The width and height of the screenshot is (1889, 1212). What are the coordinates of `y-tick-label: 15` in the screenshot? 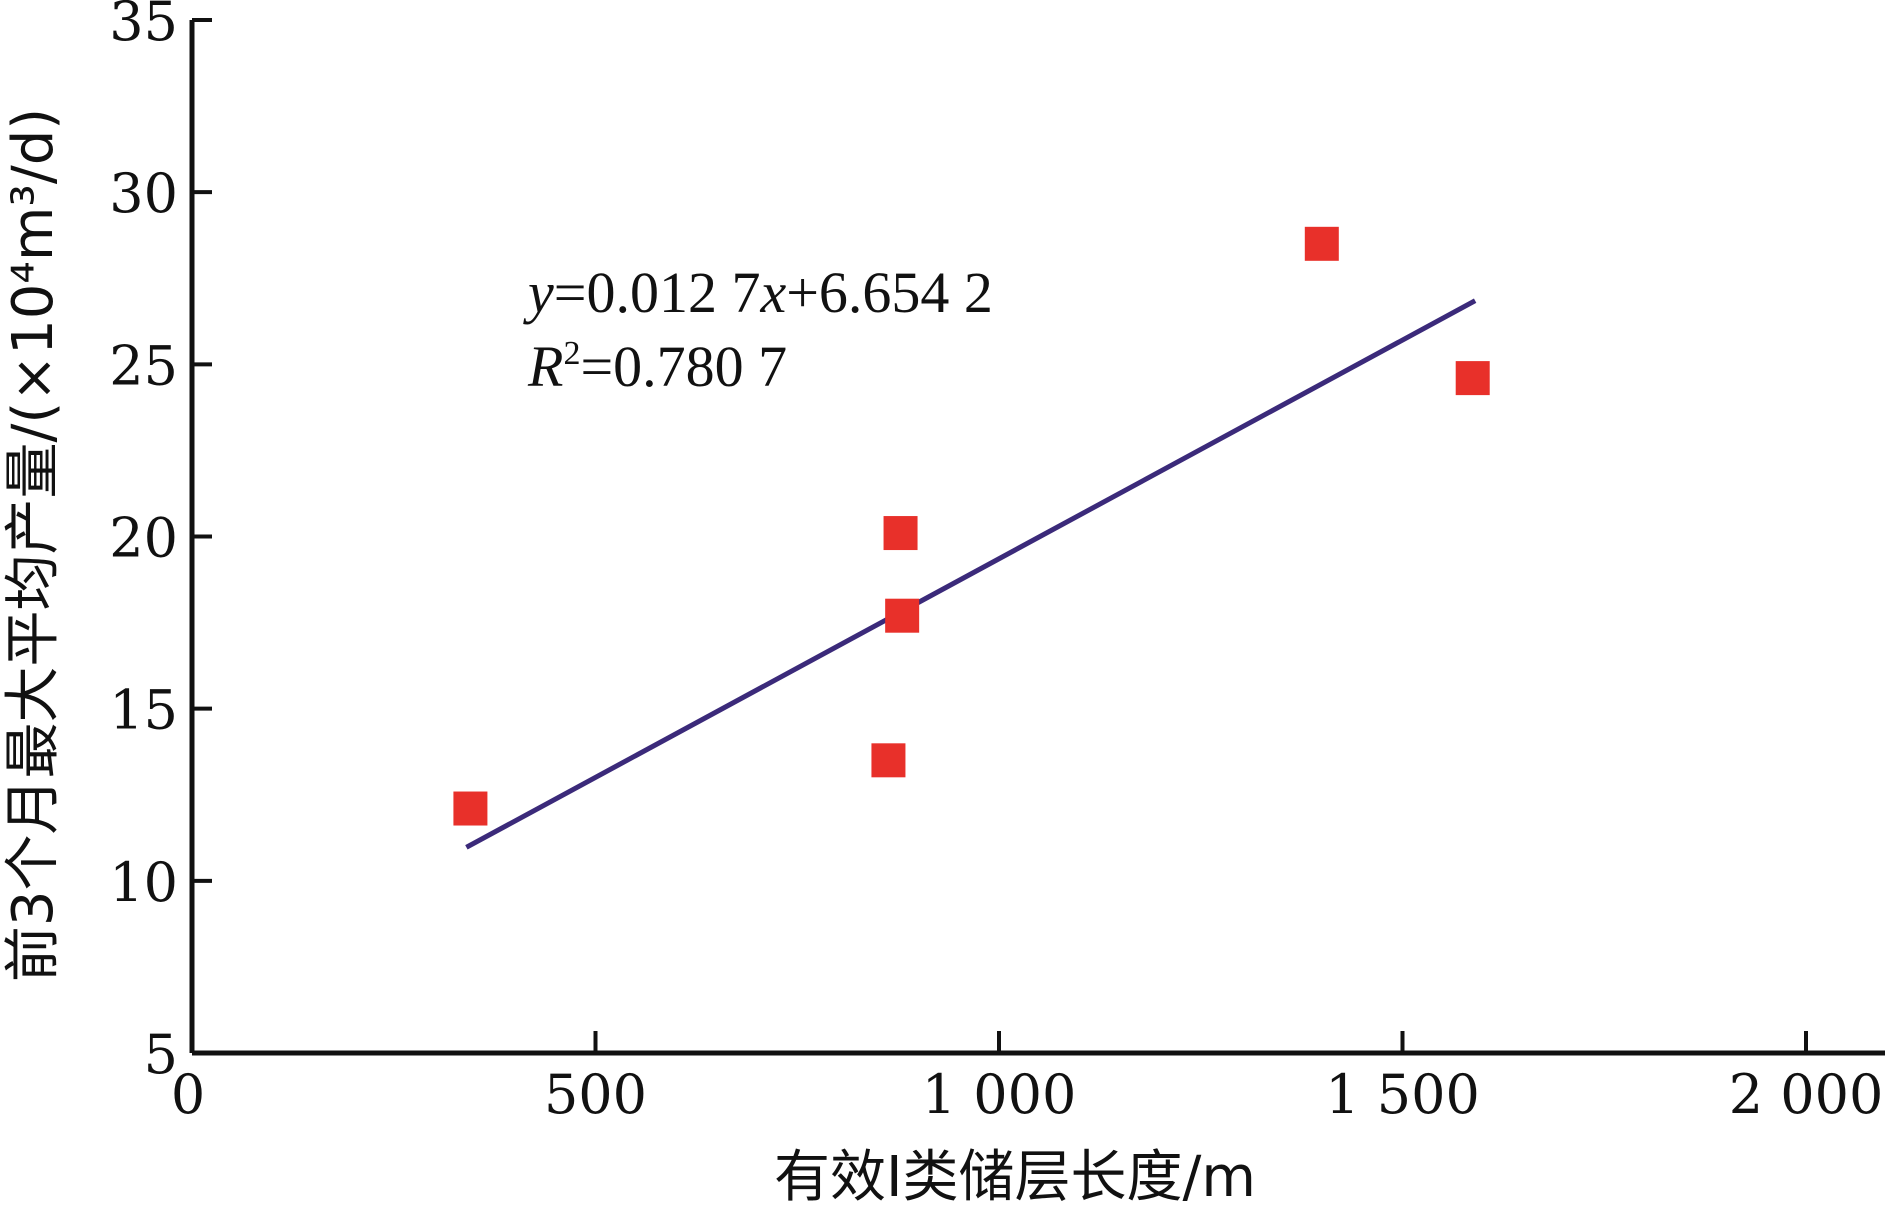 It's located at (143, 710).